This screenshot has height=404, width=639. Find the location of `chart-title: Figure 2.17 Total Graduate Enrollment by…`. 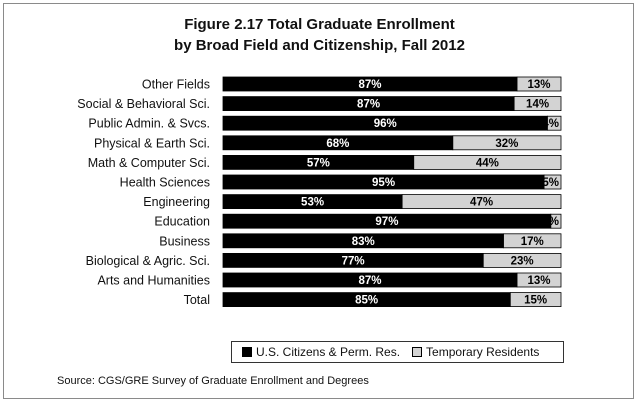

chart-title: Figure 2.17 Total Graduate Enrollment by… is located at coordinates (319, 35).